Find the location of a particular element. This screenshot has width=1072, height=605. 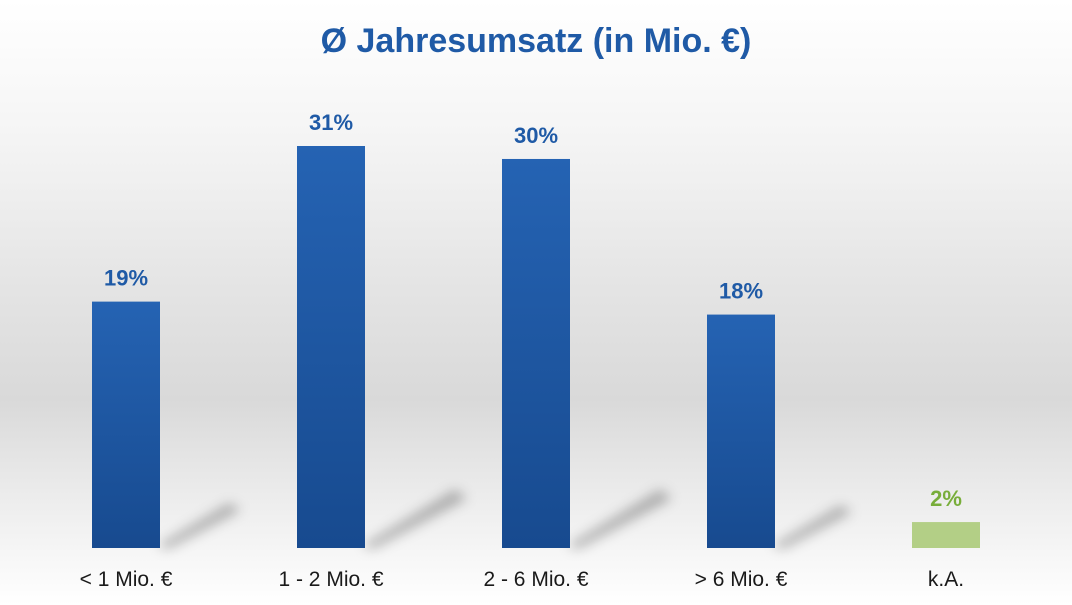

bar-shadows is located at coordinates (506, 518).